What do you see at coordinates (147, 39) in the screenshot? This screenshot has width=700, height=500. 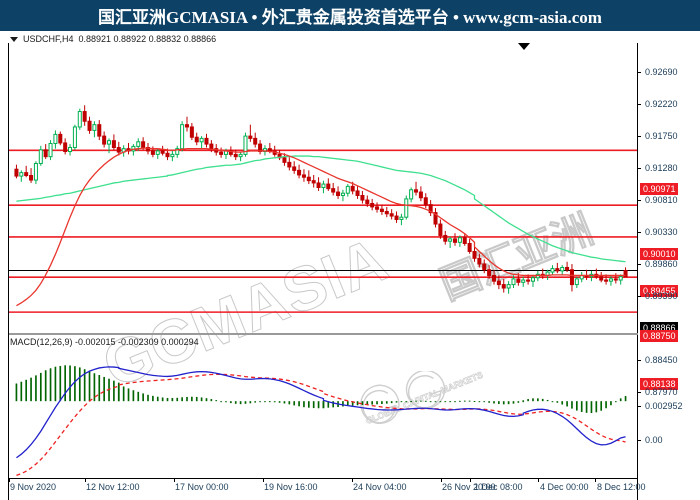 I see `ohlc-values: 0.88921 0.88922 0.88832 0.88866` at bounding box center [147, 39].